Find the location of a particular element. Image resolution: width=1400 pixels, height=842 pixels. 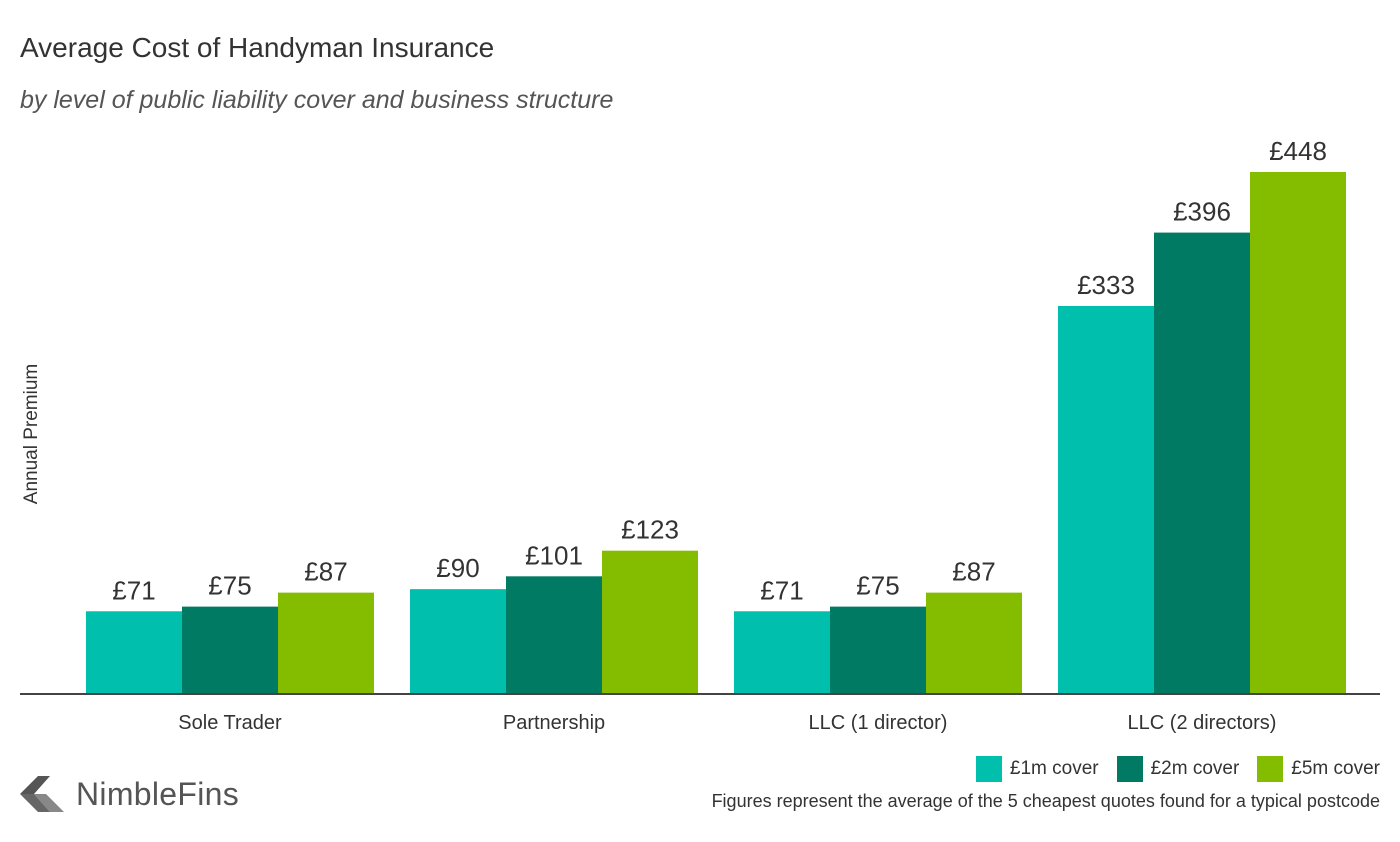

bar-llc-1-director-5m-cover is located at coordinates (974, 643).